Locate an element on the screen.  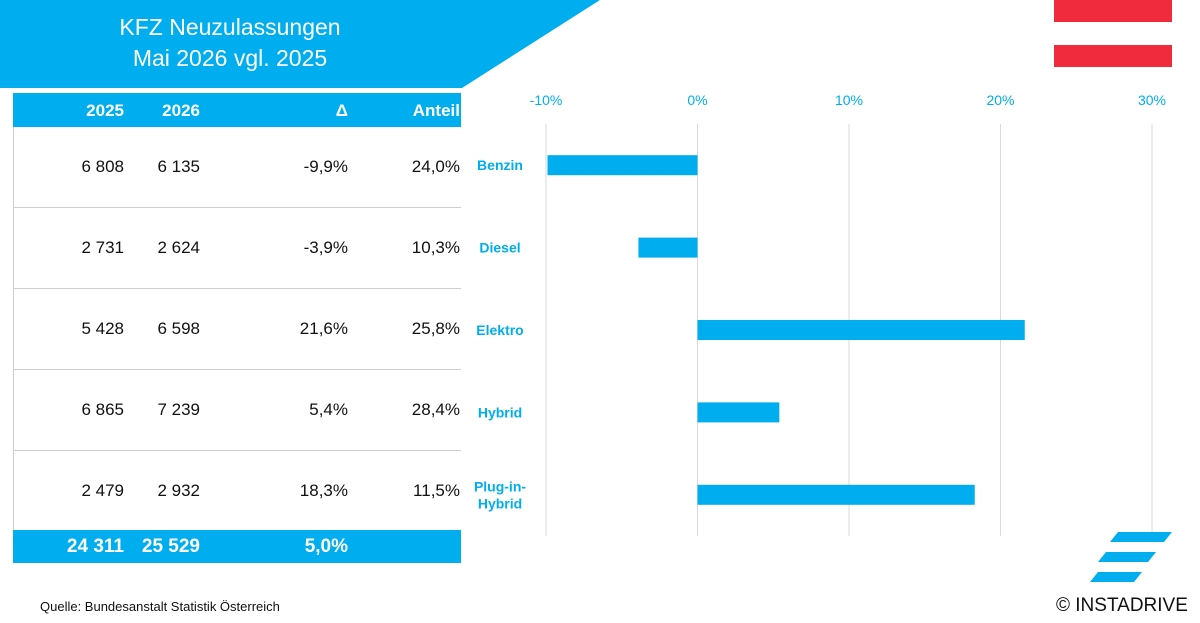
bar-plug-in-hybrid is located at coordinates (836, 494).